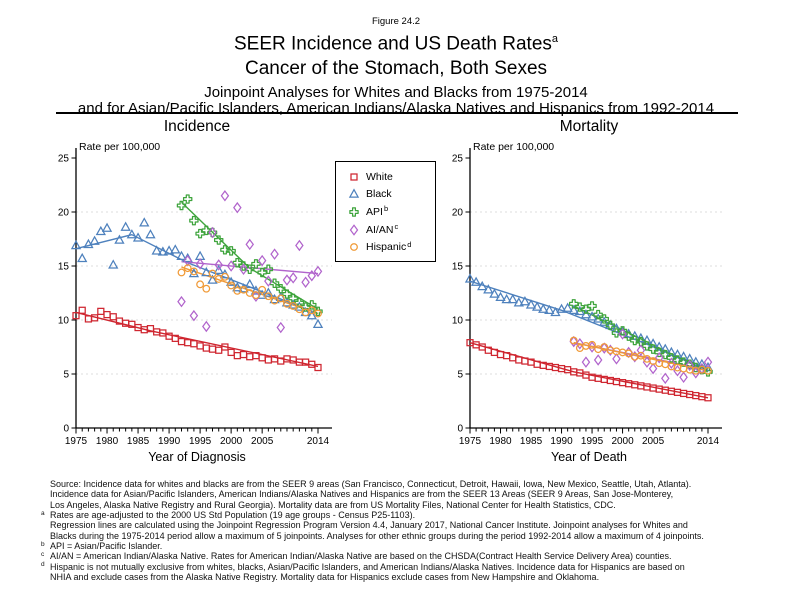 The height and width of the screenshot is (612, 792). What do you see at coordinates (409, 244) in the screenshot?
I see `legend-footnote-marker: d` at bounding box center [409, 244].